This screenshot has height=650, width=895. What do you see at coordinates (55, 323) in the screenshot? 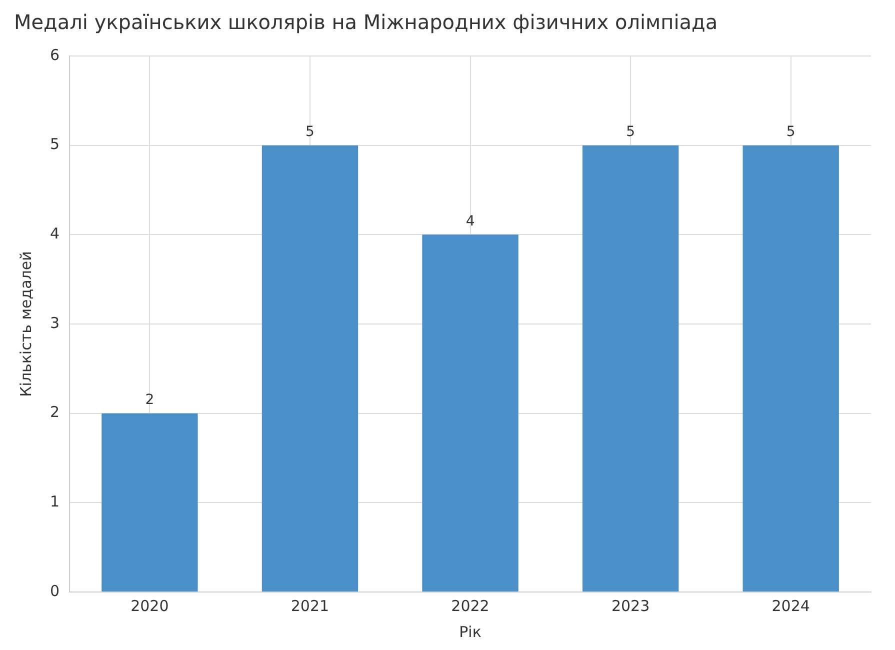
I see `y-tick-label: 3` at bounding box center [55, 323].